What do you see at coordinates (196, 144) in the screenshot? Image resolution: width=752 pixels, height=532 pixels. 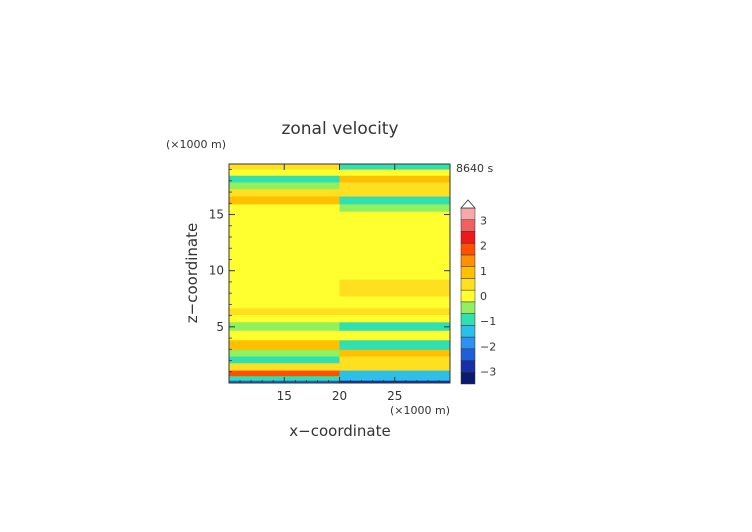 I see `y-unit-label: (×1000 m)` at bounding box center [196, 144].